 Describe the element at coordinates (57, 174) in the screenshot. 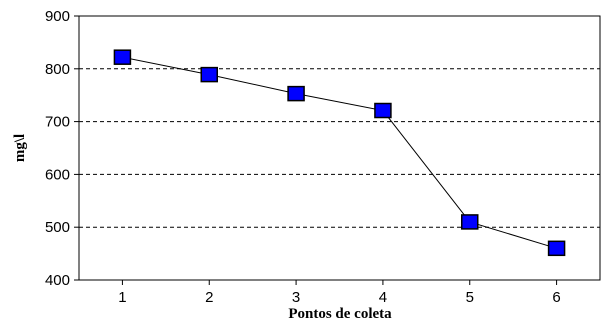

I see `y-tick-label: 600` at that location.